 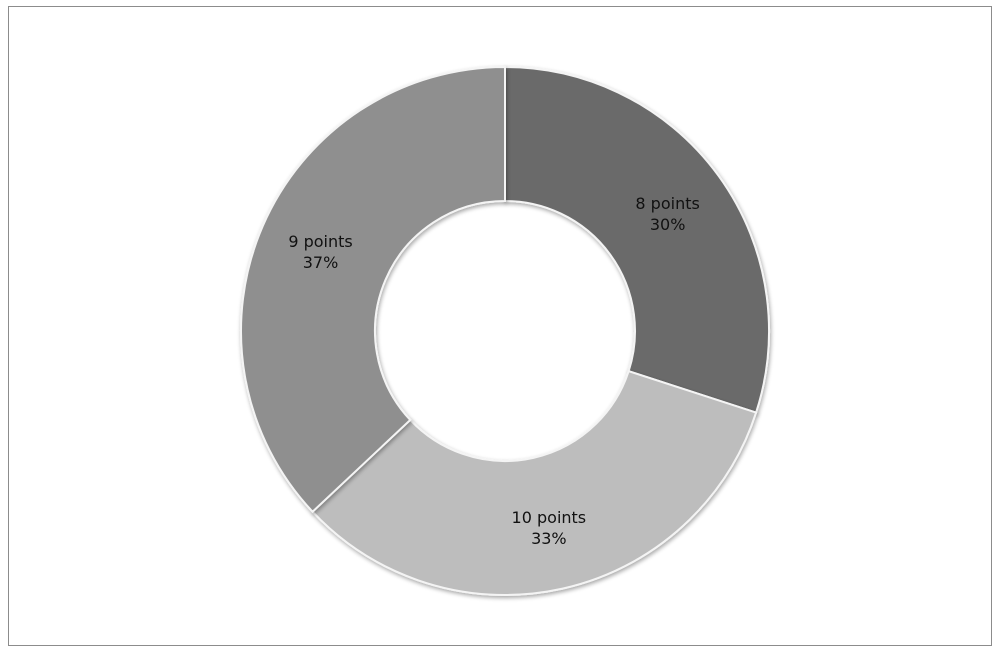 What do you see at coordinates (549, 538) in the screenshot?
I see `slice-label-percent: 33%` at bounding box center [549, 538].